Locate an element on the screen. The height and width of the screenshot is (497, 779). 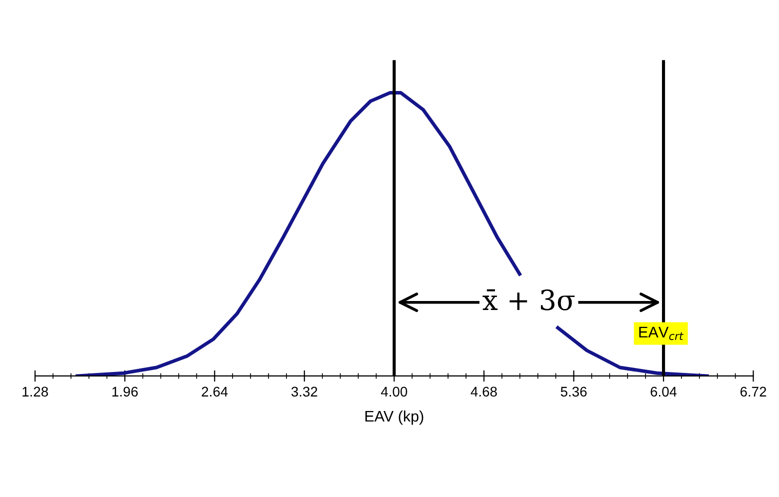
annotation: x̄ + 3σ is located at coordinates (528, 299).